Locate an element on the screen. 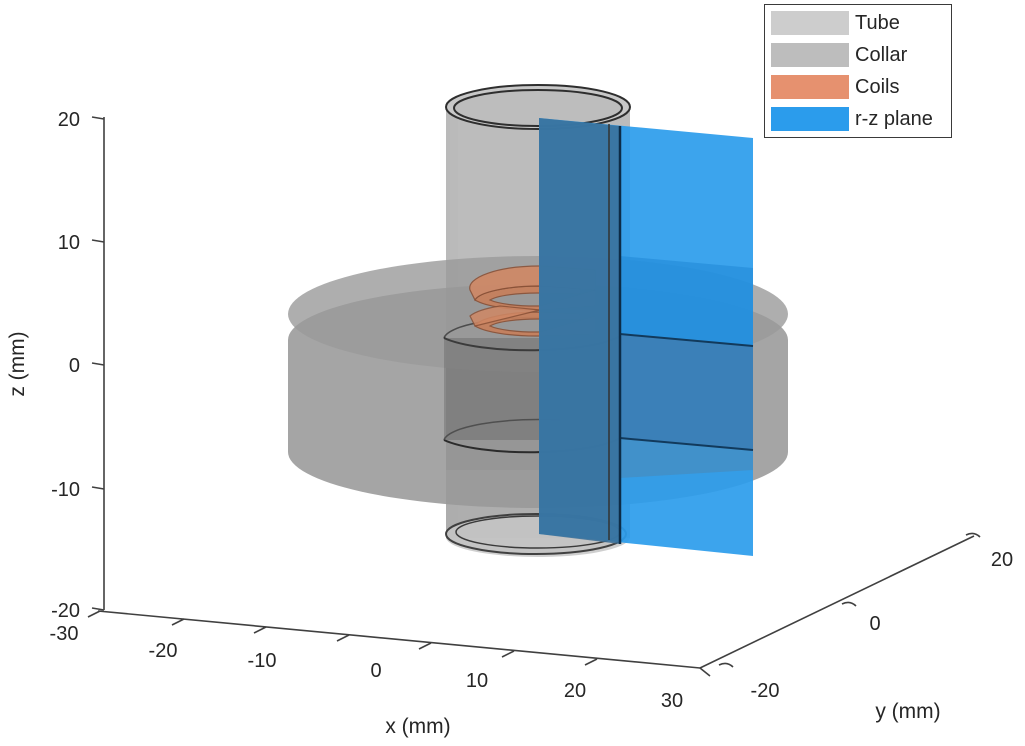 The height and width of the screenshot is (746, 1025). svg-text: 30 is located at coordinates (672, 701).